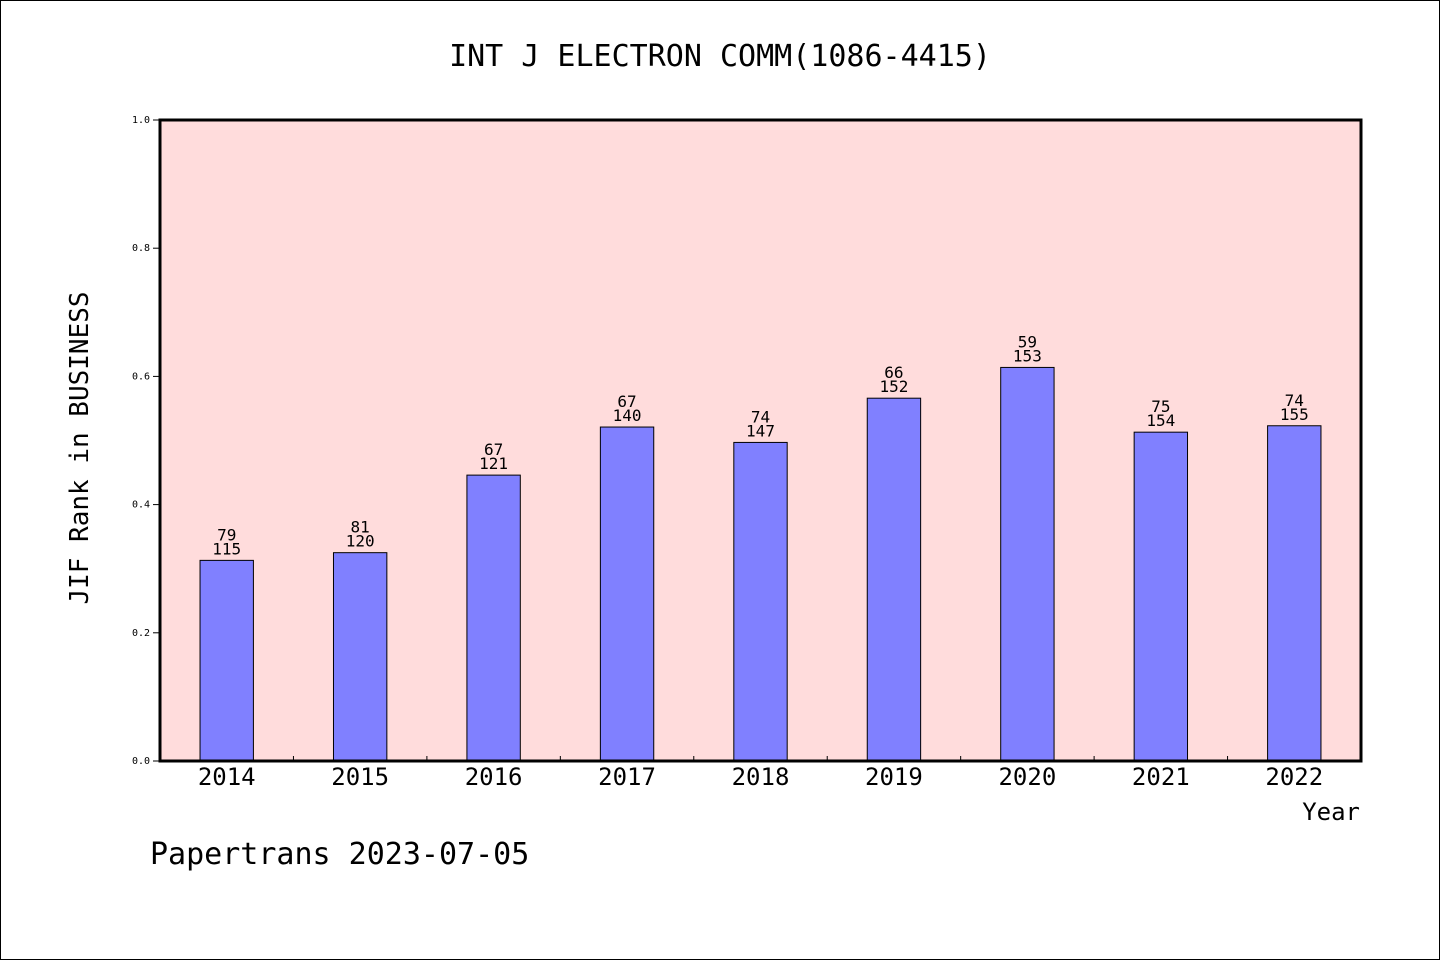 The width and height of the screenshot is (1440, 960). I want to click on x-tick-label-2019: 2019, so click(894, 777).